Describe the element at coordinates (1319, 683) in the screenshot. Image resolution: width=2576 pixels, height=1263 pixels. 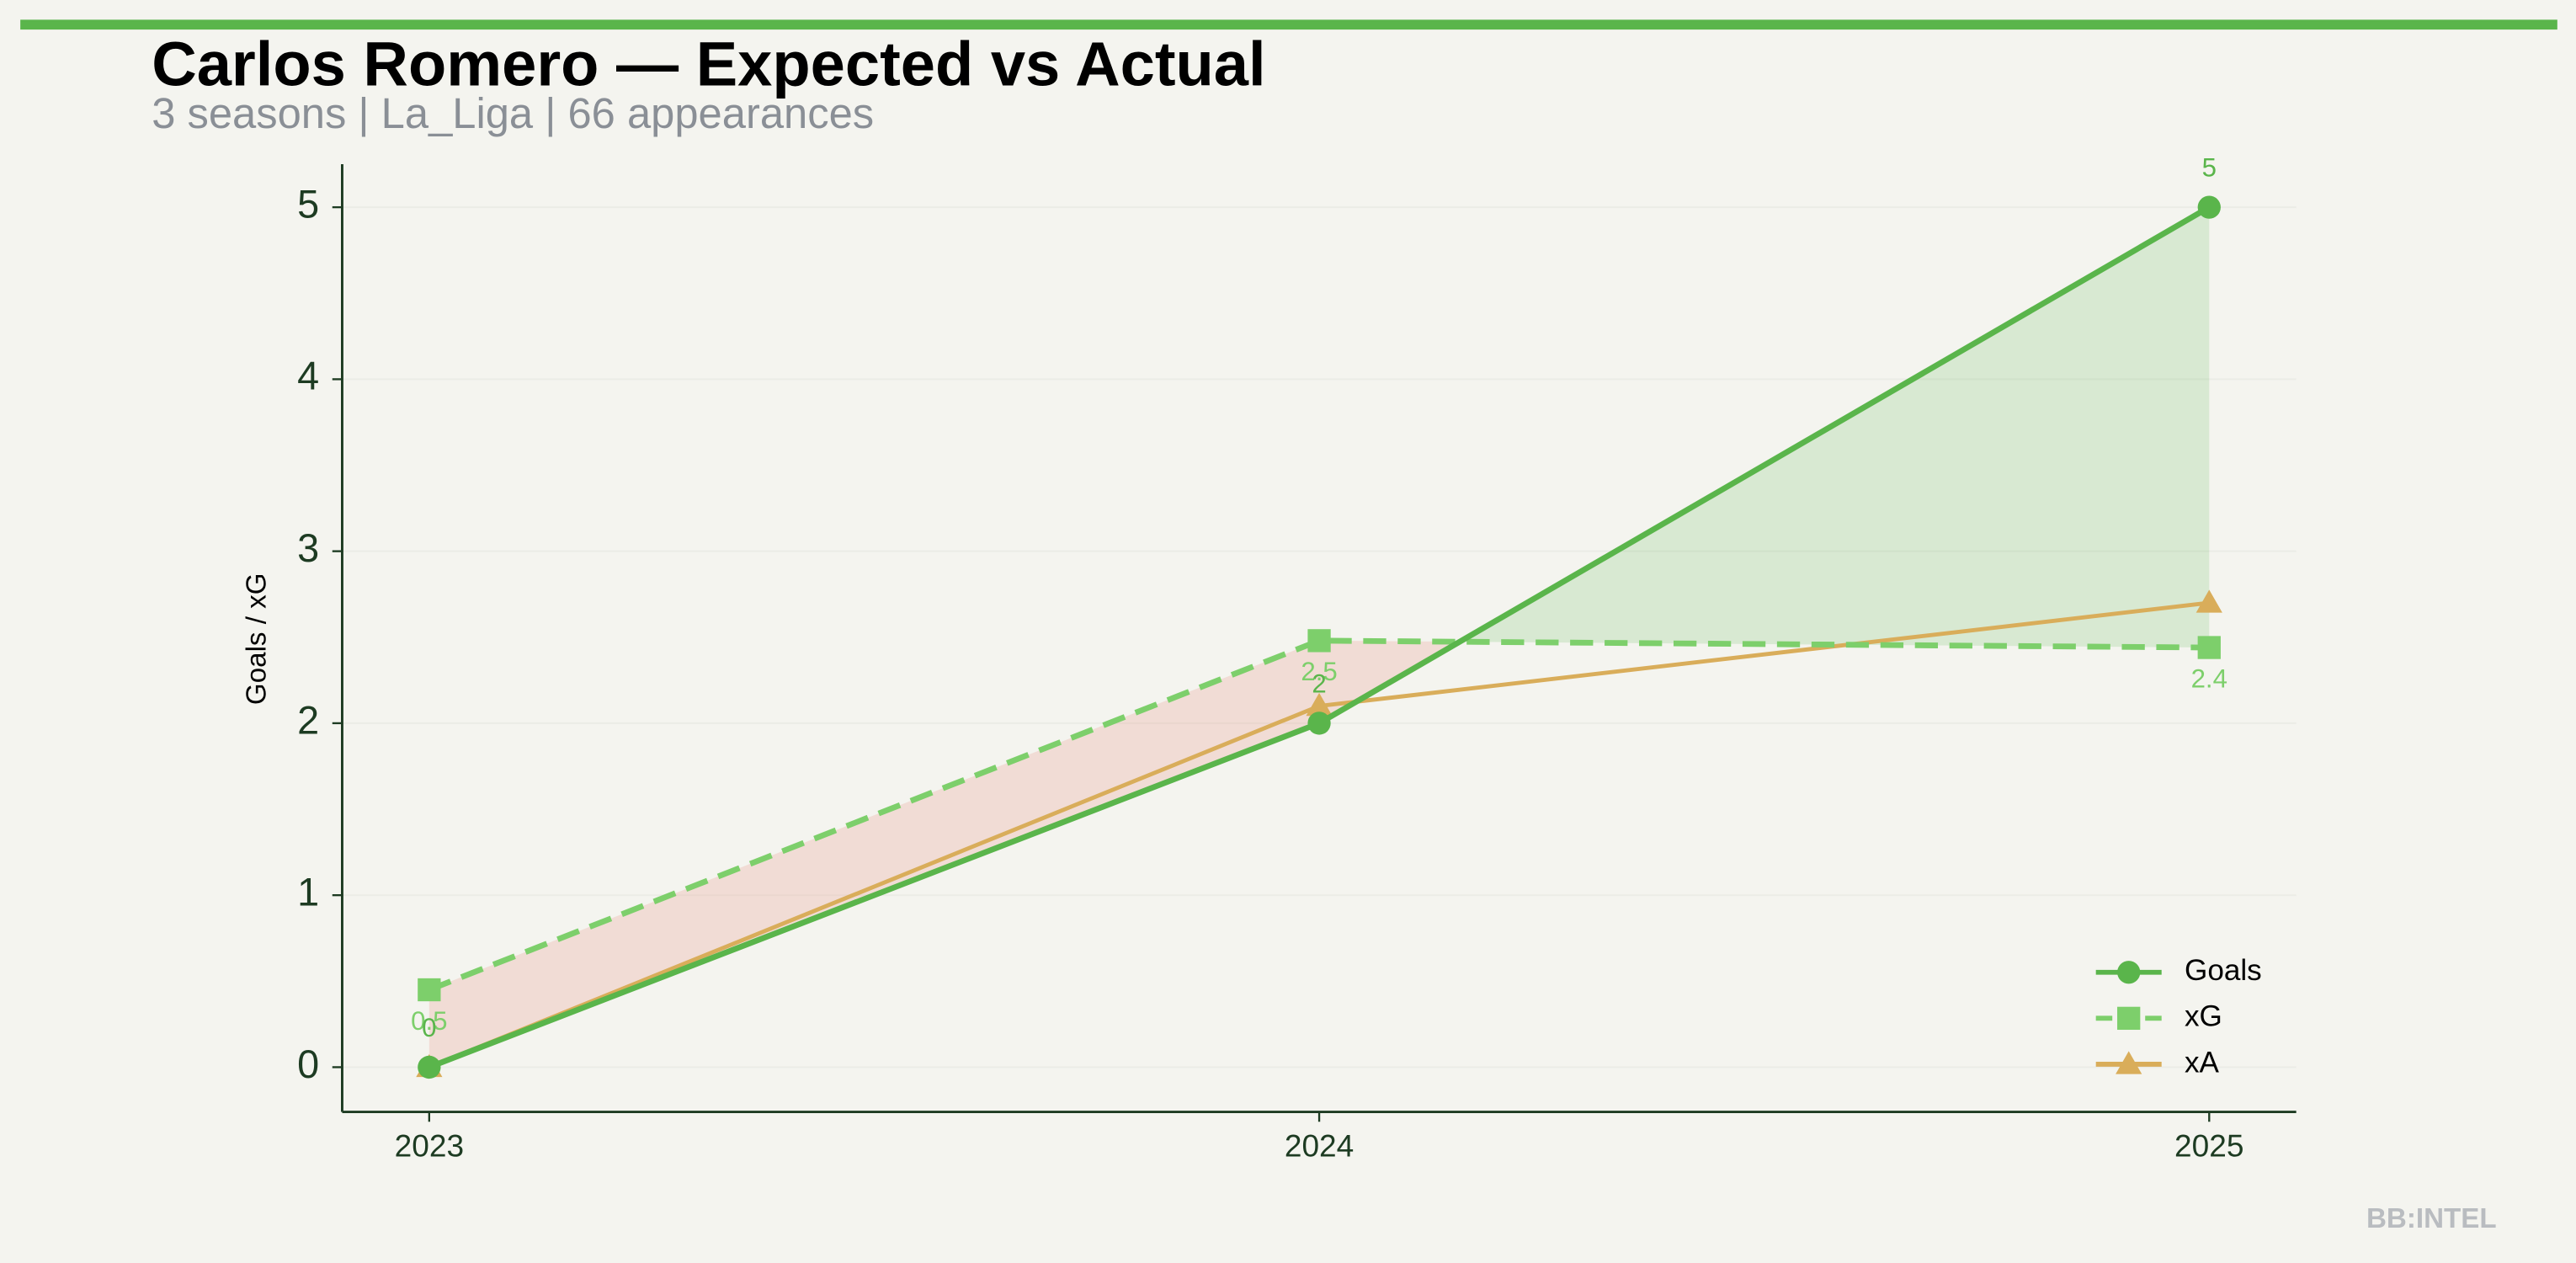
I see `data-label: 2` at that location.